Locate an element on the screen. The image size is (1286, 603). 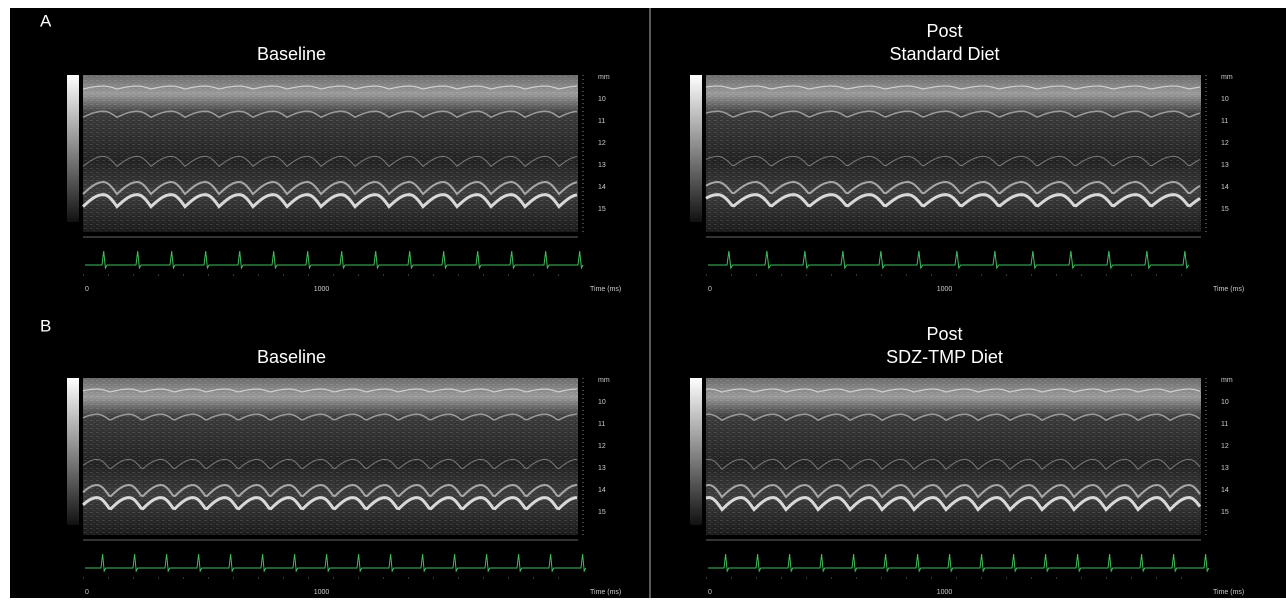
panel-label: B is located at coordinates (45, 325).